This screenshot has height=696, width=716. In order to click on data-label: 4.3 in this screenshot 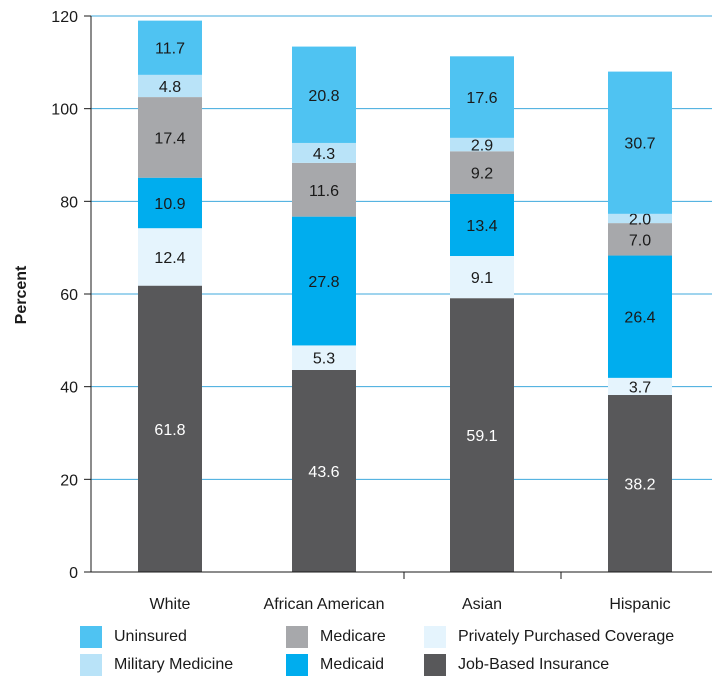, I will do `click(324, 154)`.